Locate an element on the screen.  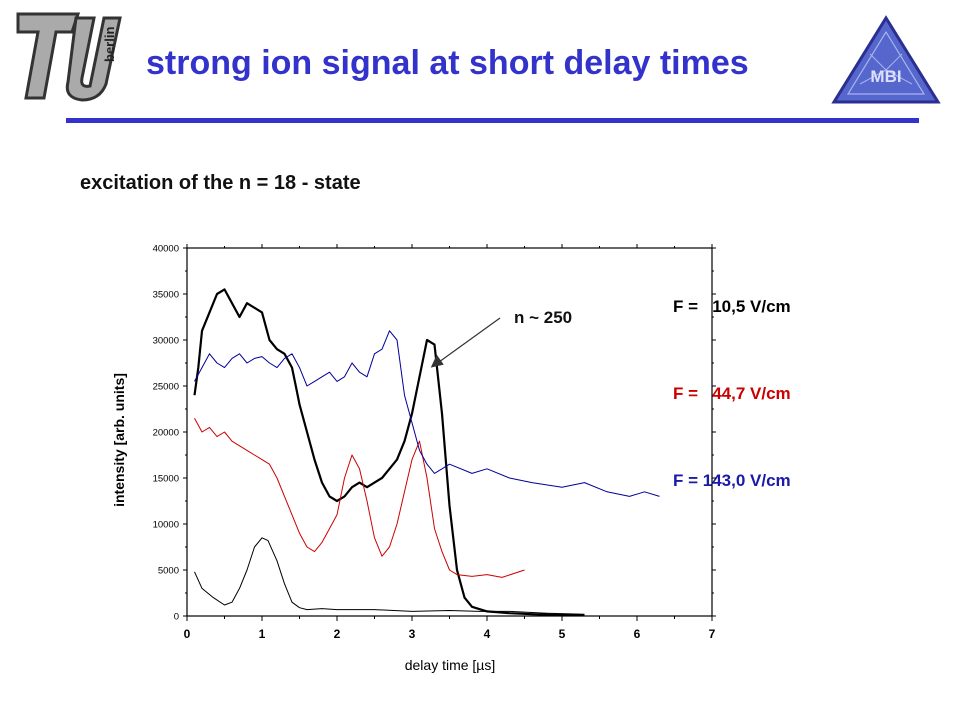
tu-berlin-logo: berlin is located at coordinates (69, 57).